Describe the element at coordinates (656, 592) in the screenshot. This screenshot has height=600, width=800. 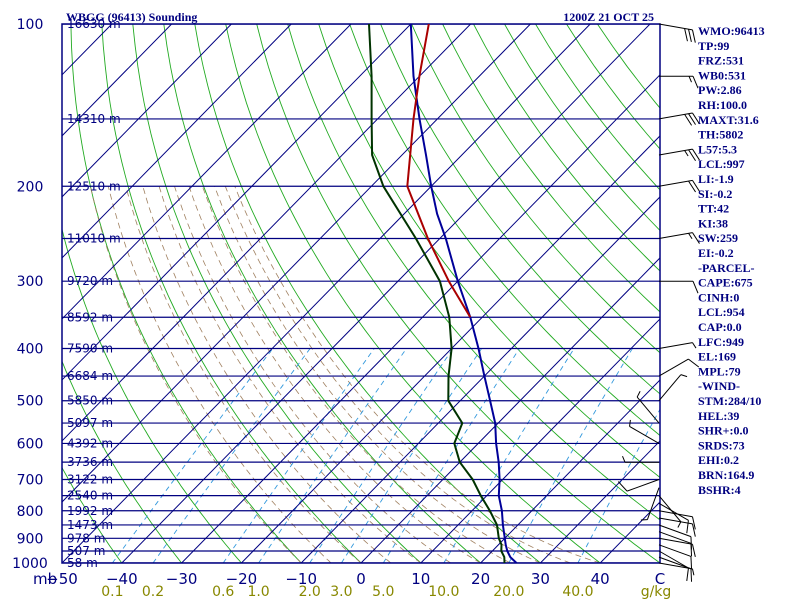
I see `mixing-ratio-unit-label: g/kg` at that location.